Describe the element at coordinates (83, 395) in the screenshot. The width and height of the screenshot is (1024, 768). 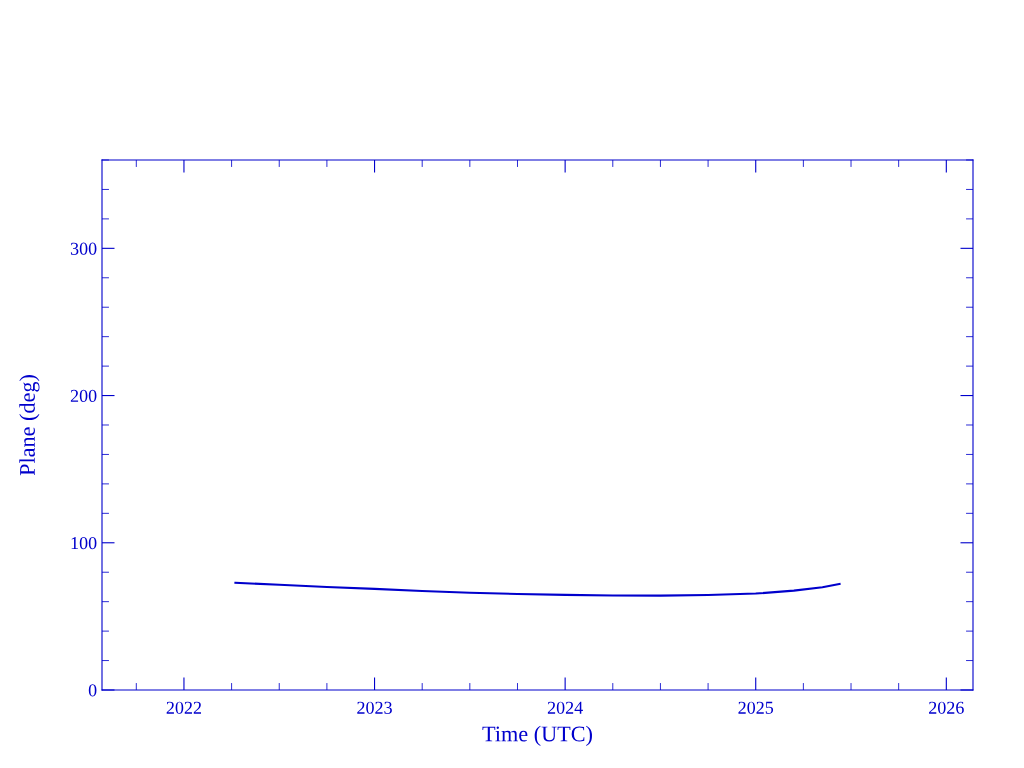
I see `y-tick-label: 200` at that location.